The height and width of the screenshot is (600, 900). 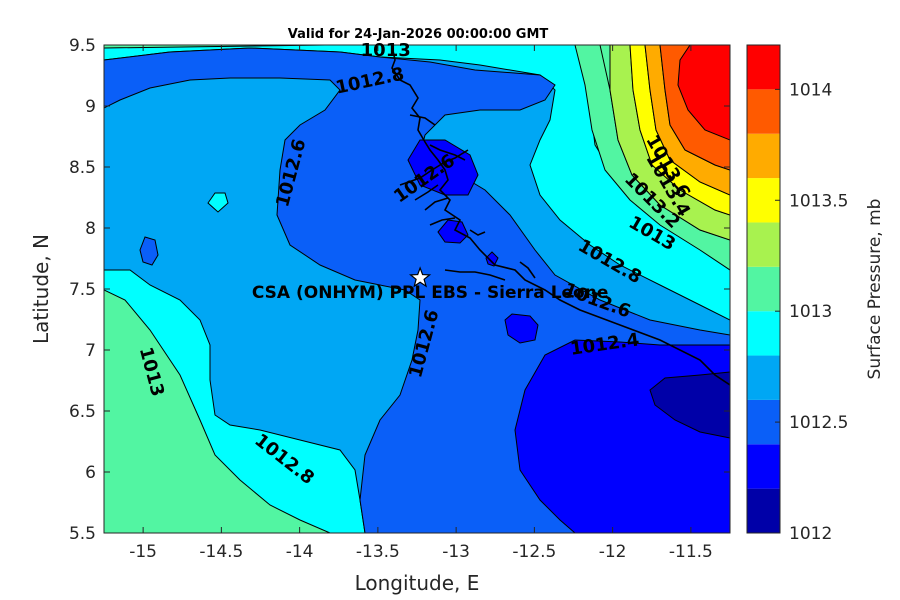 What do you see at coordinates (797, 294) in the screenshot?
I see `colorbar: 1012 1012.5 1013 1013.5 1014` at bounding box center [797, 294].